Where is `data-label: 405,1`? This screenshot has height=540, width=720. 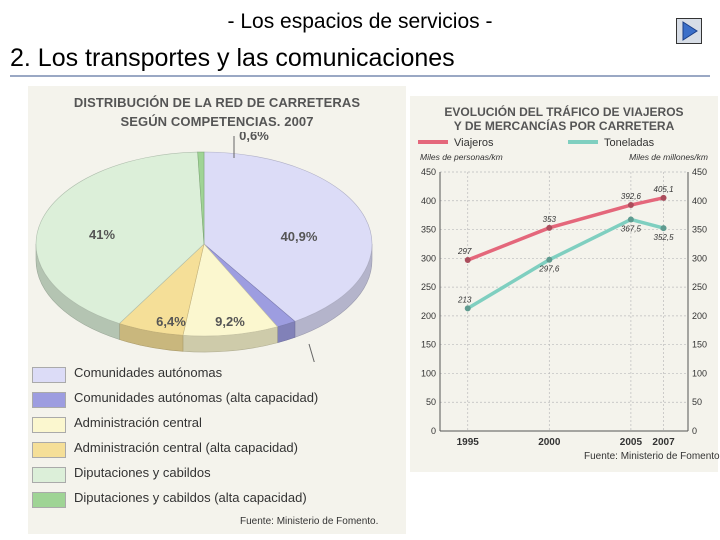 data-label: 405,1 is located at coordinates (664, 189).